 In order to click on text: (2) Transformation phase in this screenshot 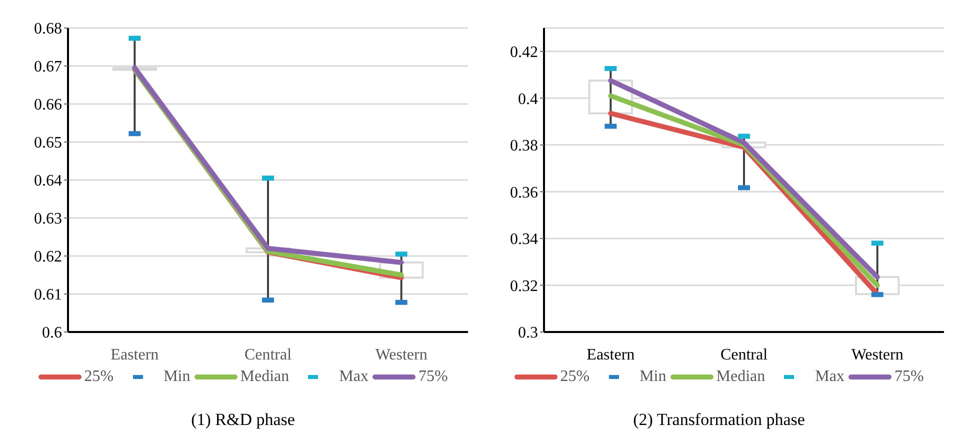, I will do `click(719, 420)`.